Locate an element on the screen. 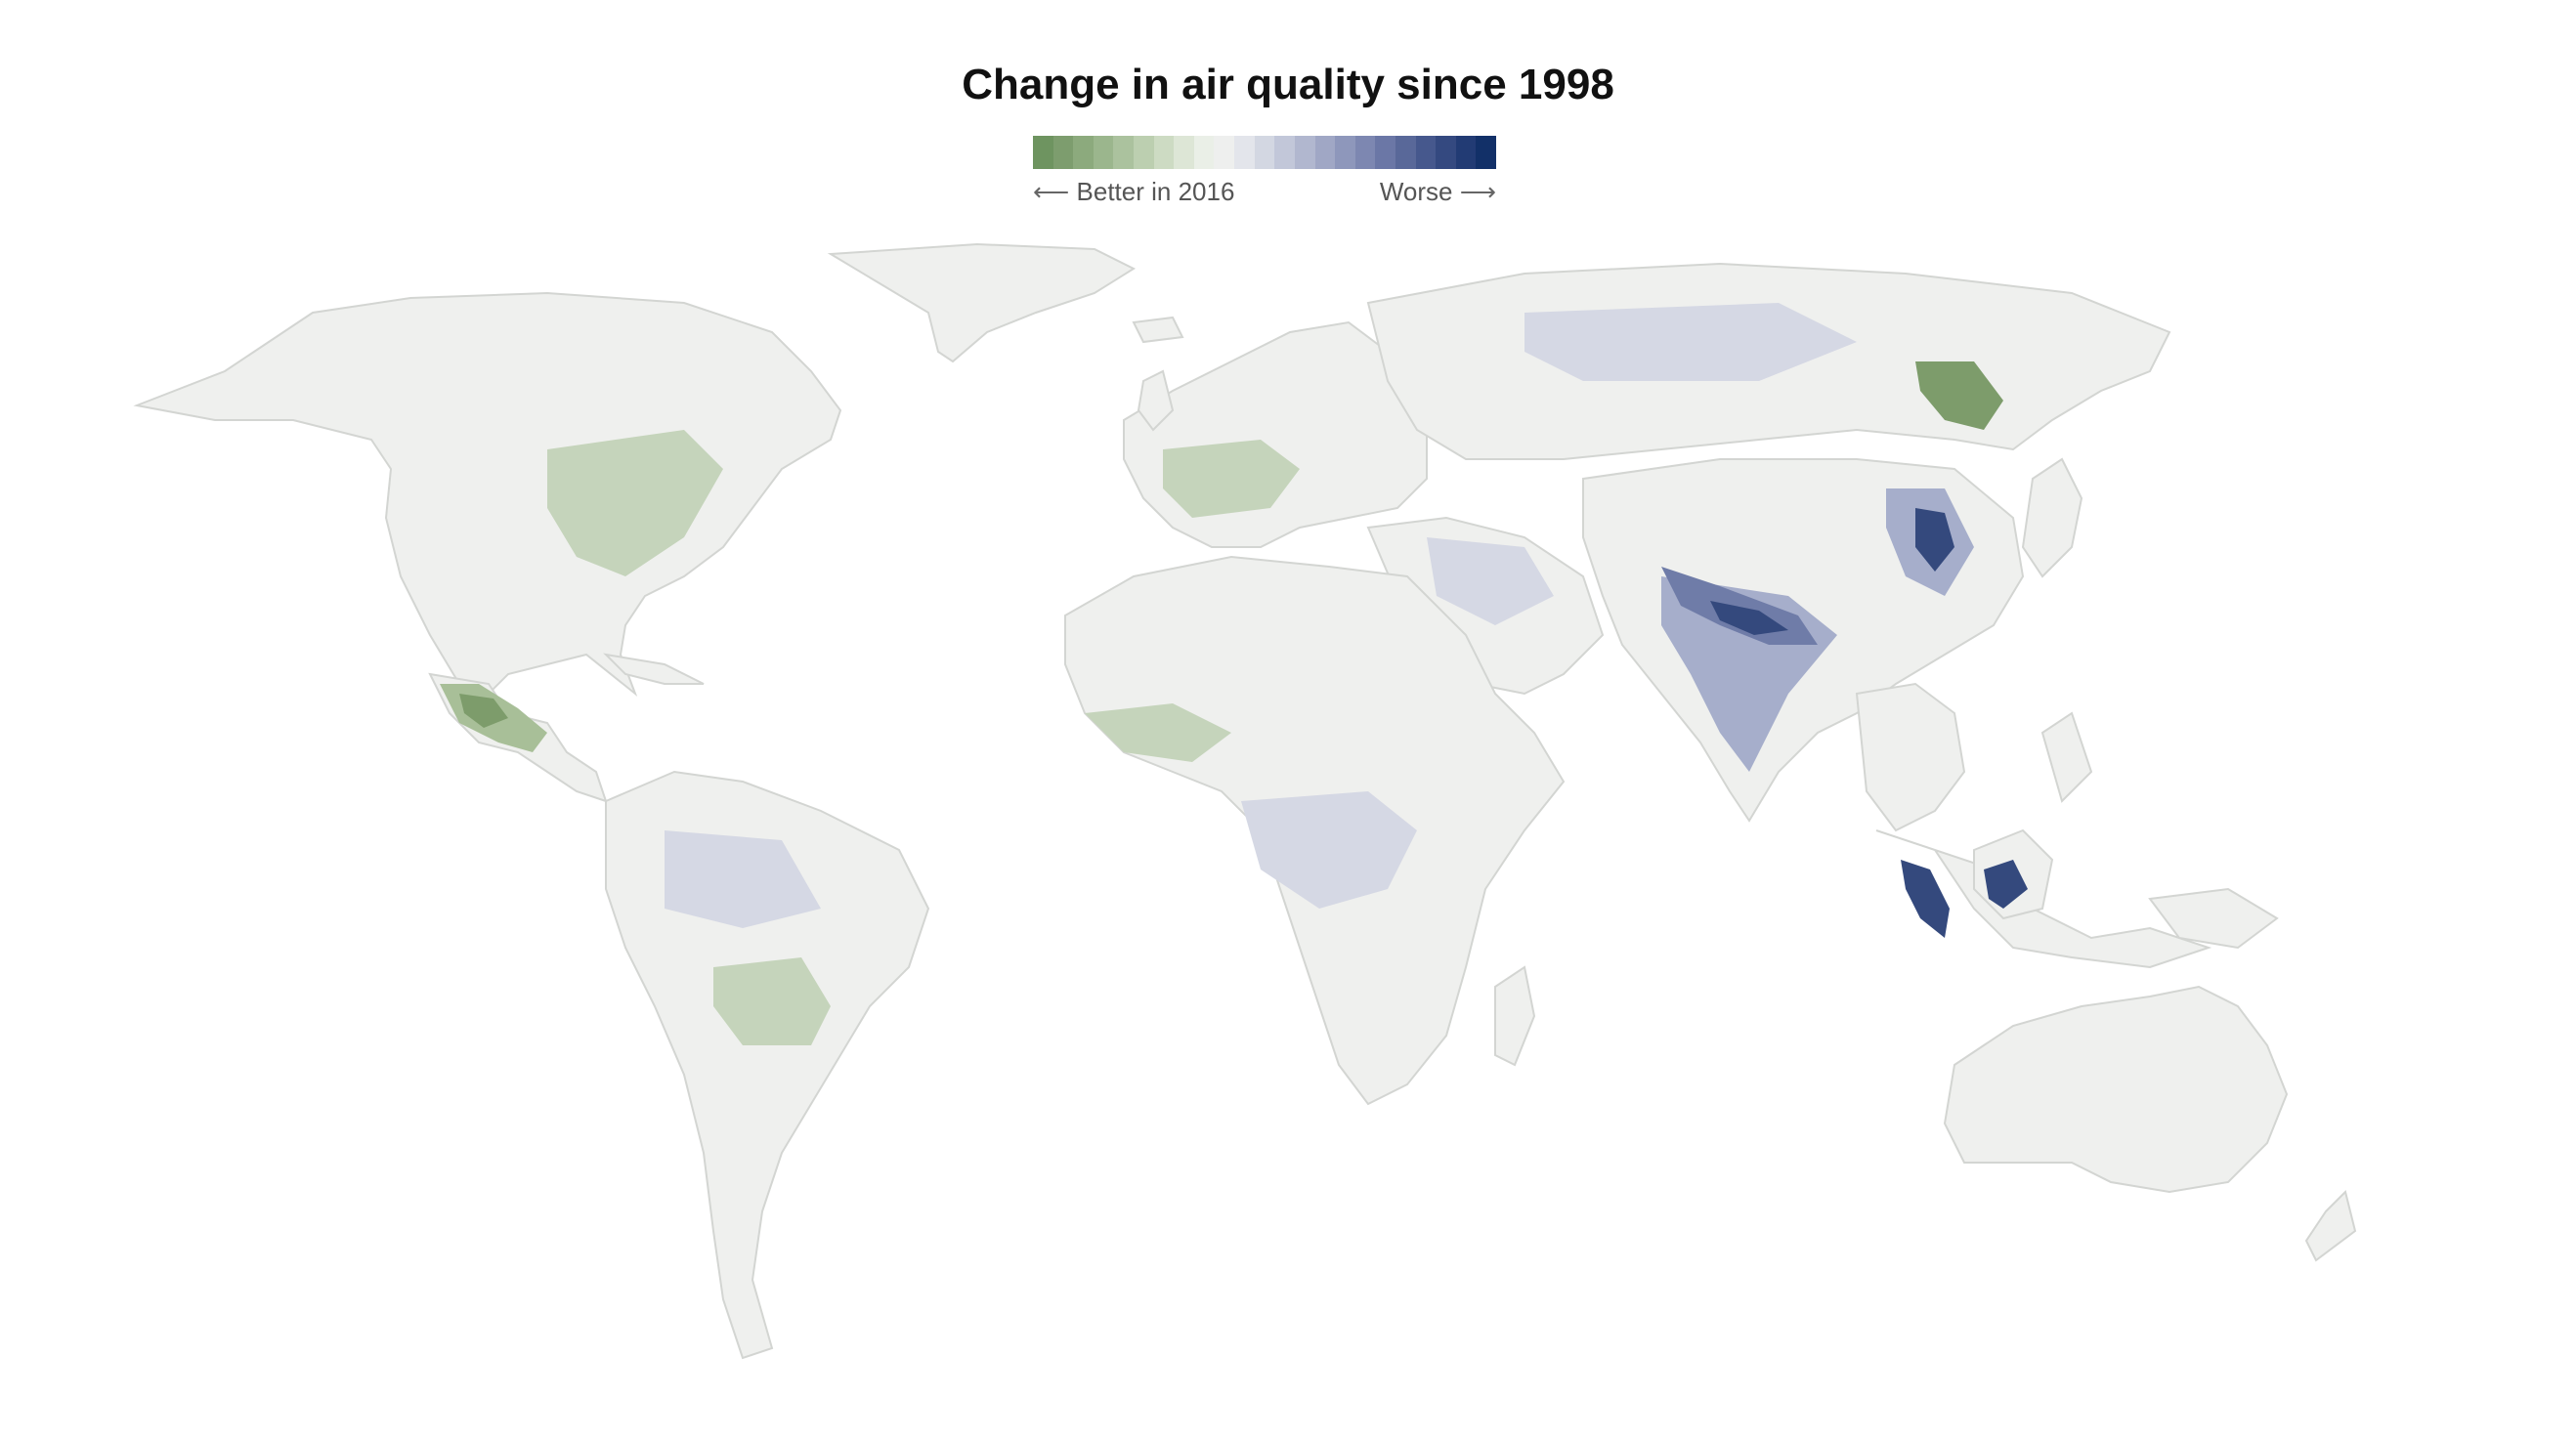 The image size is (2576, 1442). middle-east-region is located at coordinates (1490, 581).